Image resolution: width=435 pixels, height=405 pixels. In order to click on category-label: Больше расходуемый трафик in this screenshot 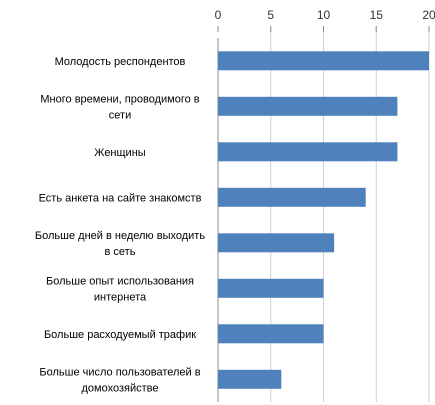, I will do `click(120, 335)`.